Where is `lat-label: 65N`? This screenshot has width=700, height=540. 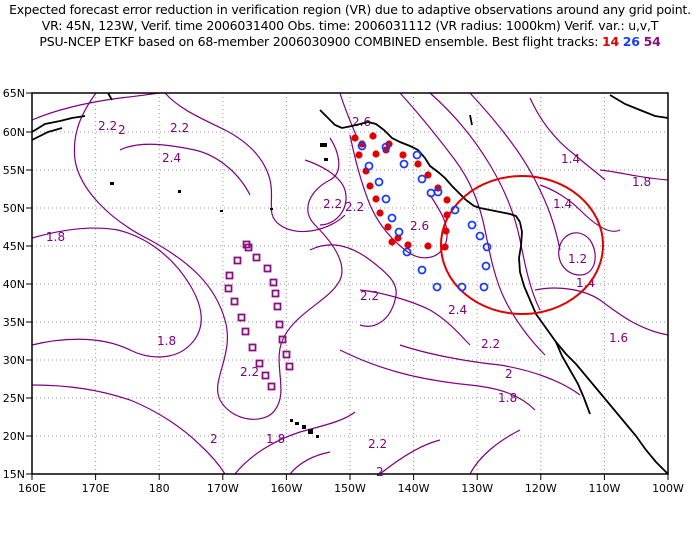 lat-label: 65N is located at coordinates (14, 93).